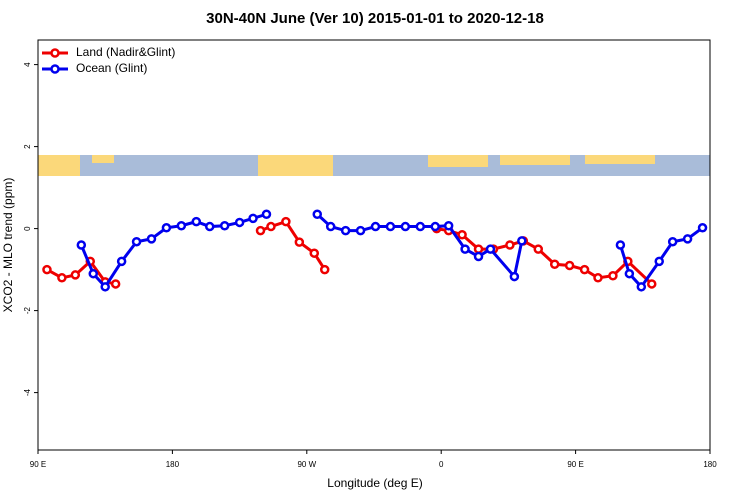 The image size is (750, 500). I want to click on legend-label: Land (Nadir&Glint), so click(125, 52).